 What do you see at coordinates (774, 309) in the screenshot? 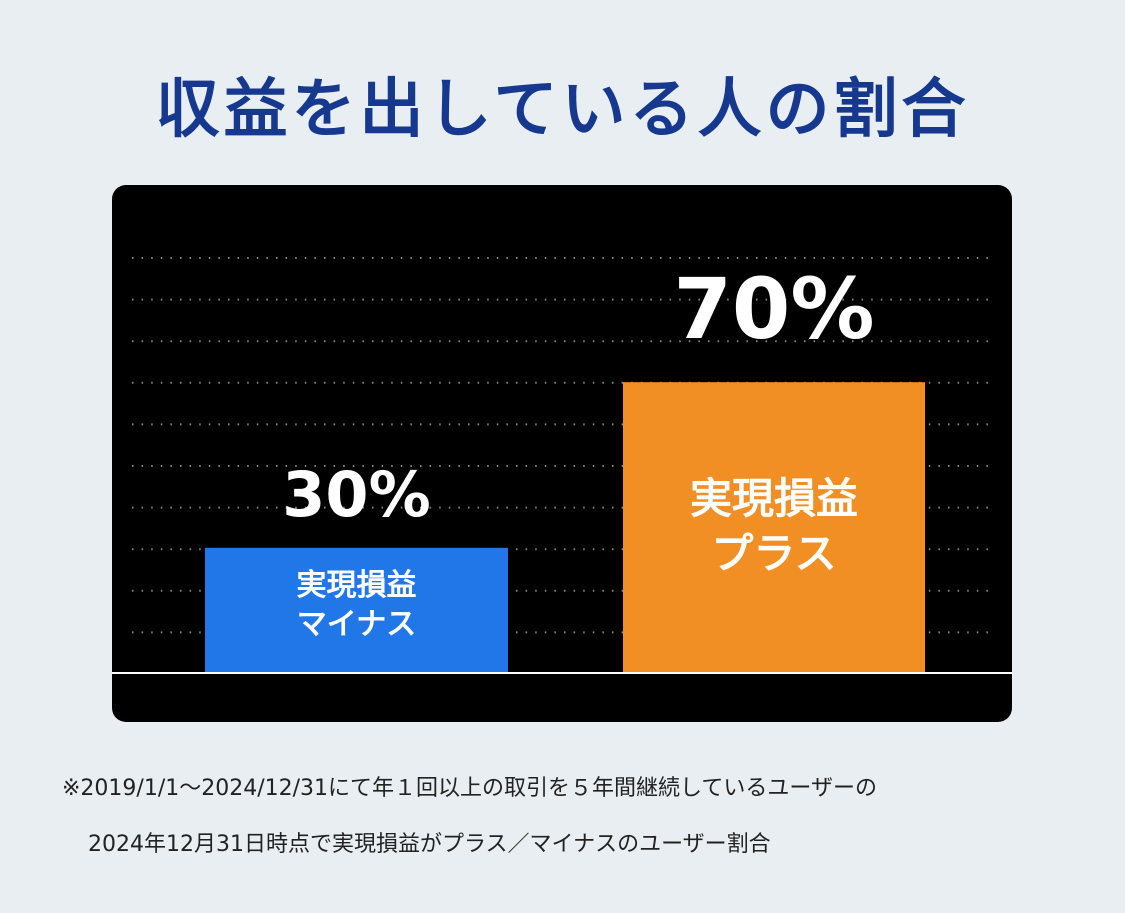
I see `value-label: 70%` at bounding box center [774, 309].